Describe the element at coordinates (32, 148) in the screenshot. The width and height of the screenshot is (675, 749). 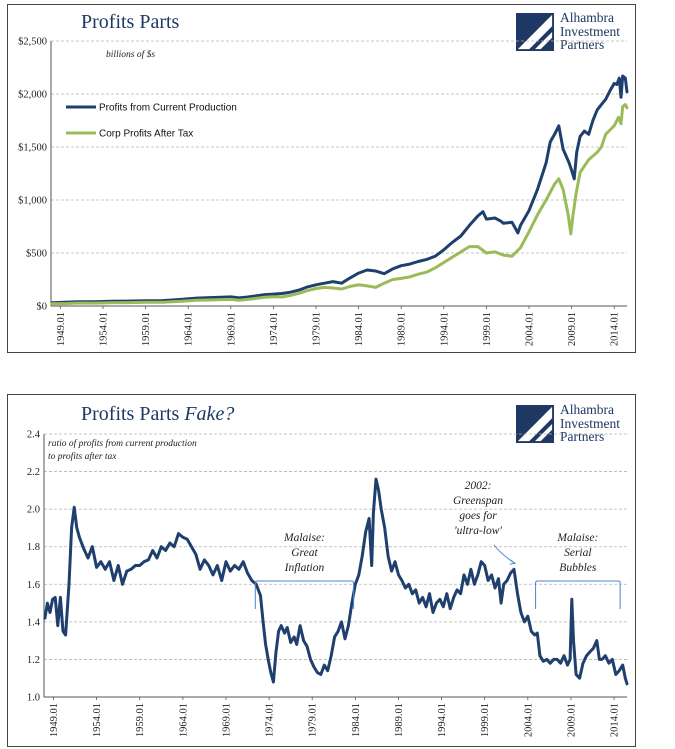
I see `y-tick-label: $1,500` at that location.